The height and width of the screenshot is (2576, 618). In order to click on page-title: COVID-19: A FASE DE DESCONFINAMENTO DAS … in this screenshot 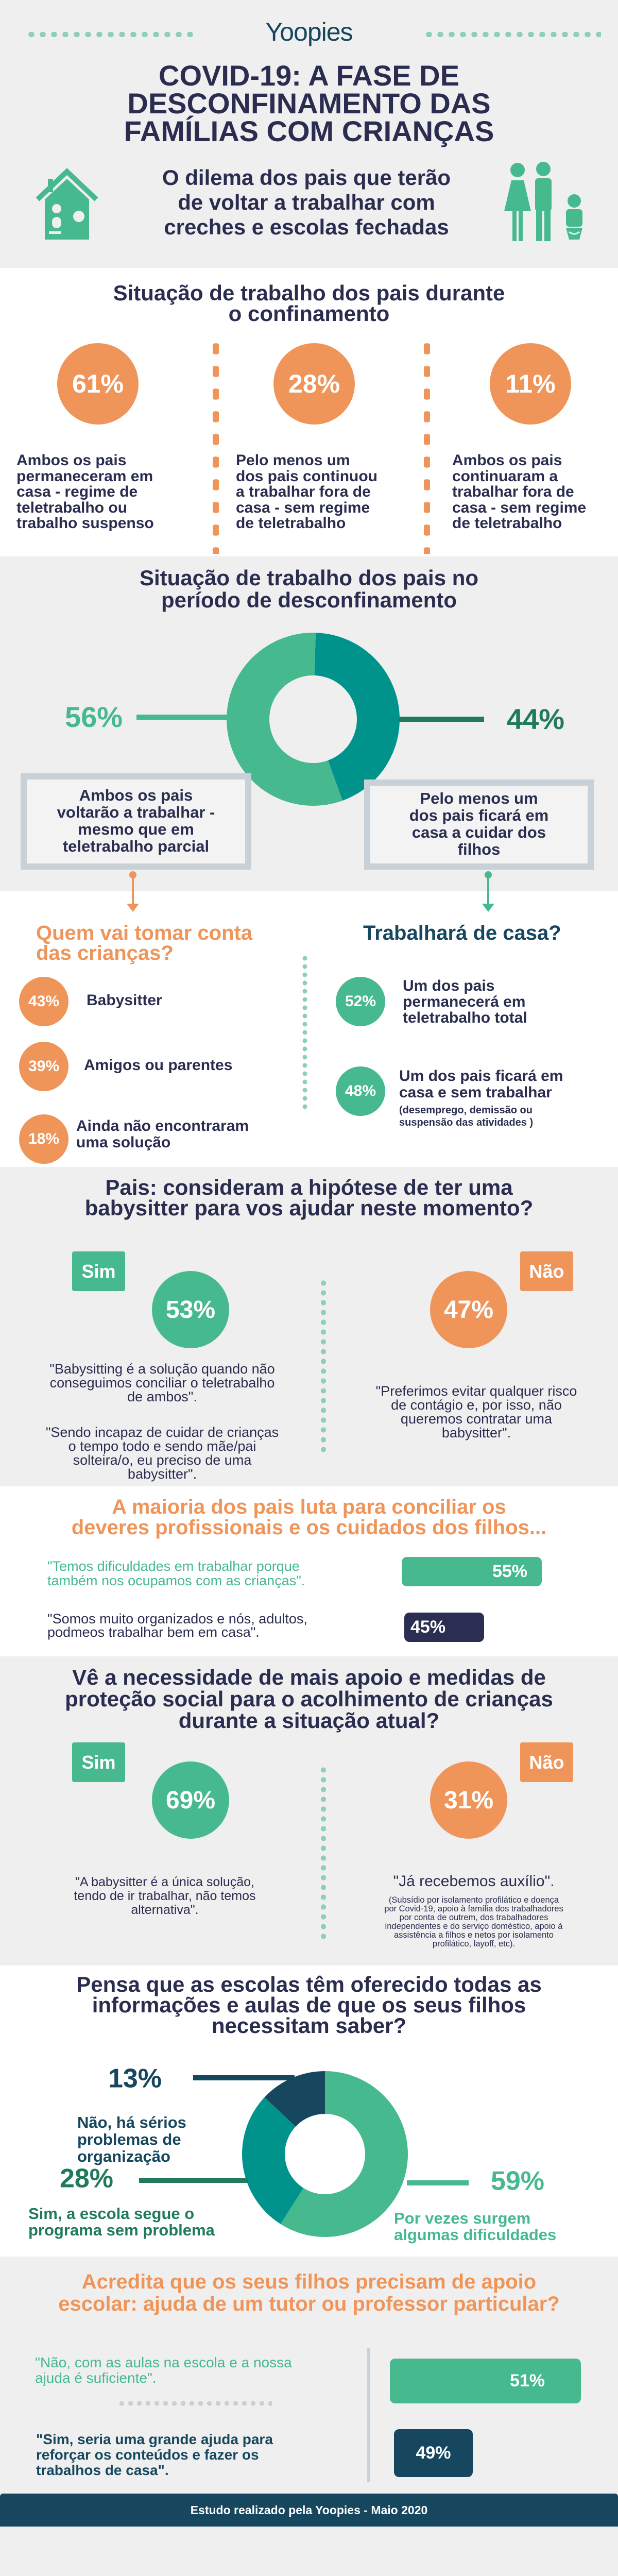, I will do `click(309, 103)`.